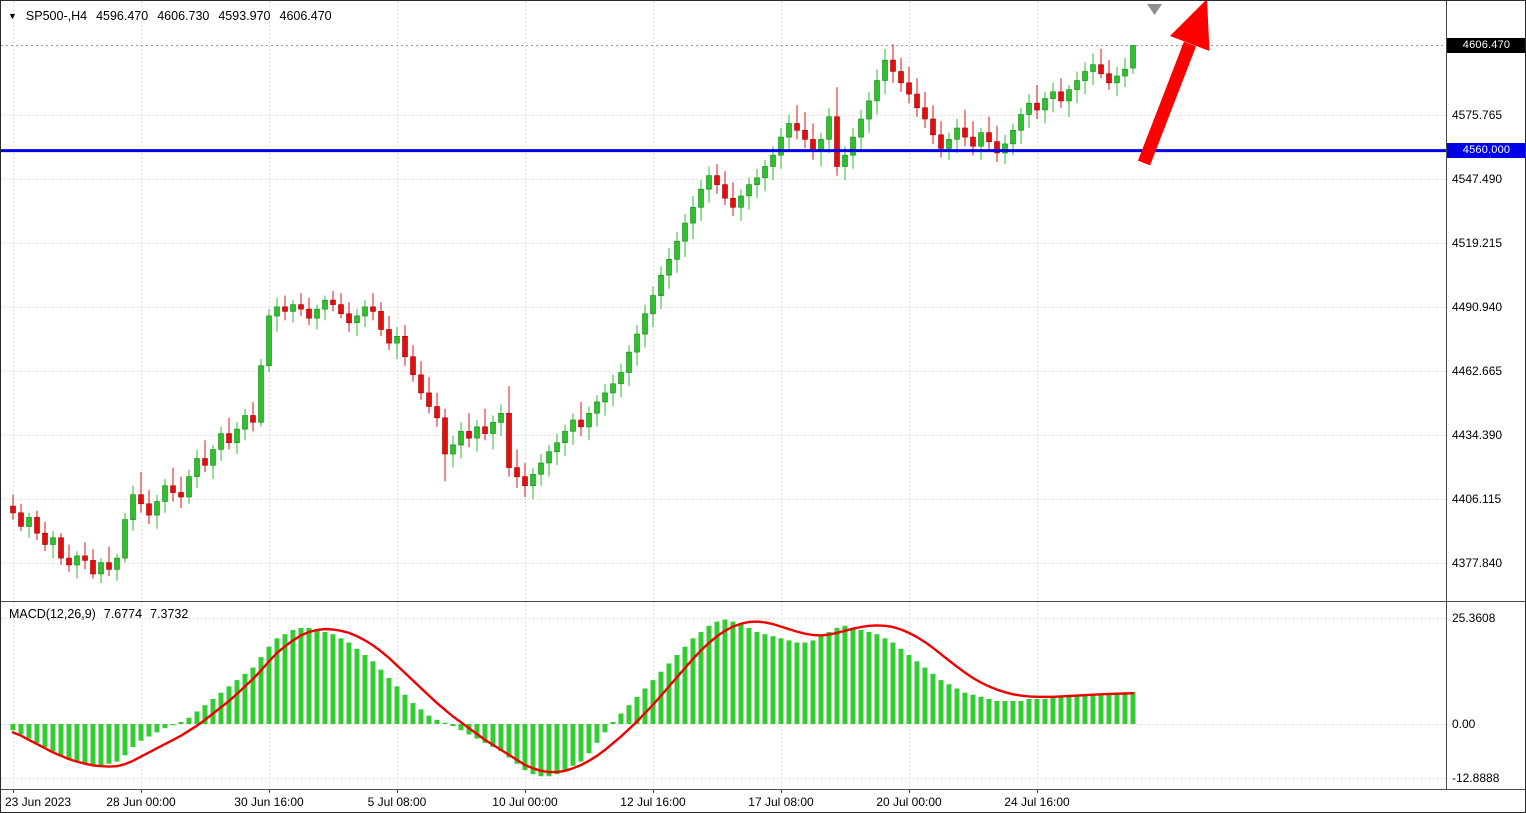 The height and width of the screenshot is (813, 1526). What do you see at coordinates (1486, 151) in the screenshot?
I see `level-price-tag: 4560.000` at bounding box center [1486, 151].